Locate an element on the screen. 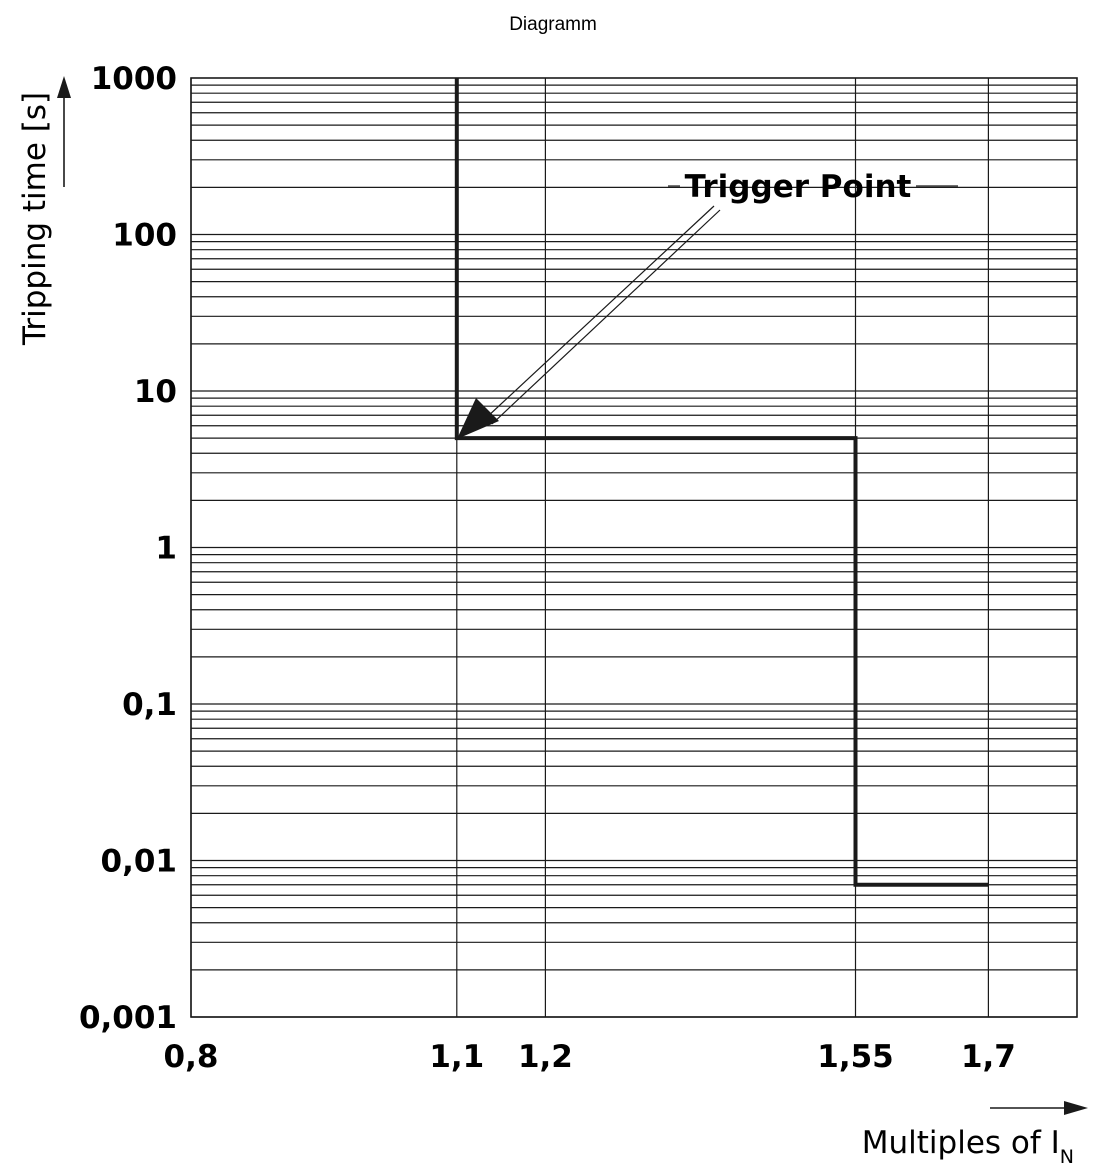  y-tick-label: 10 is located at coordinates (155, 392).